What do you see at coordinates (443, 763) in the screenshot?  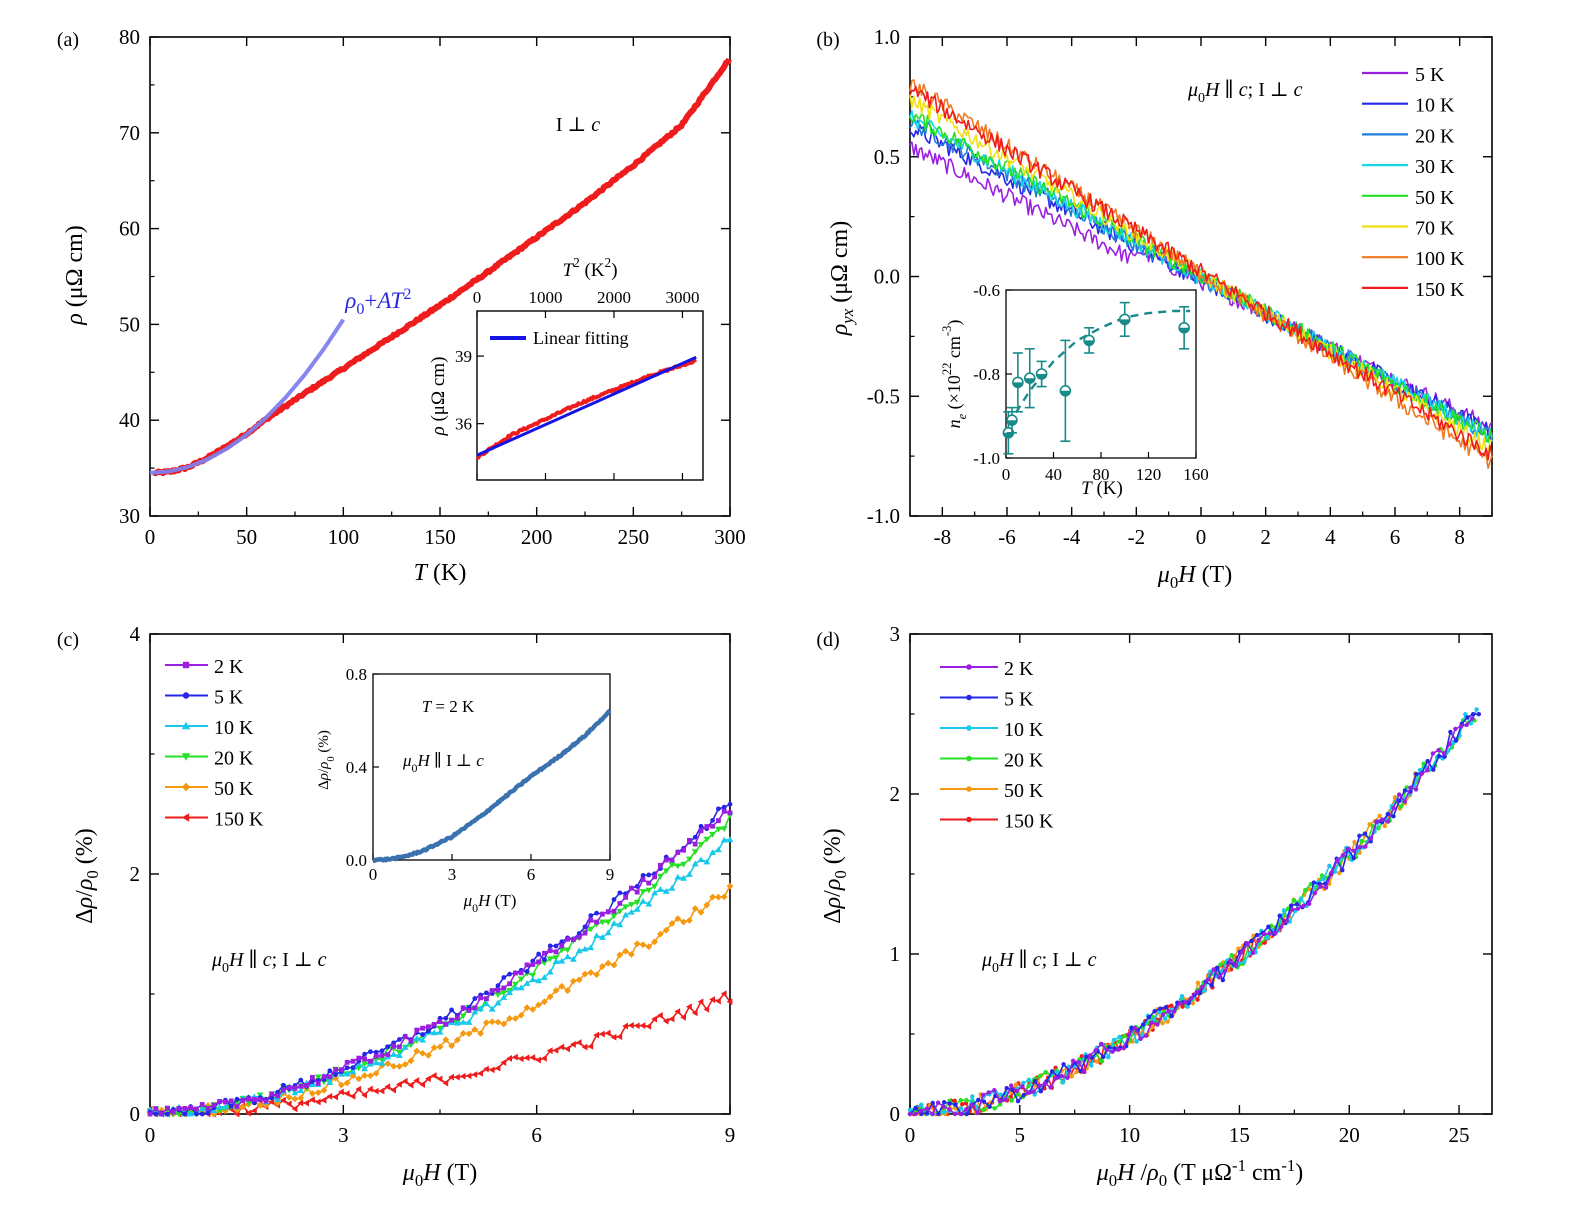 I see `inset-annotation-geometry: μ0H ∥ I ⊥ c` at bounding box center [443, 763].